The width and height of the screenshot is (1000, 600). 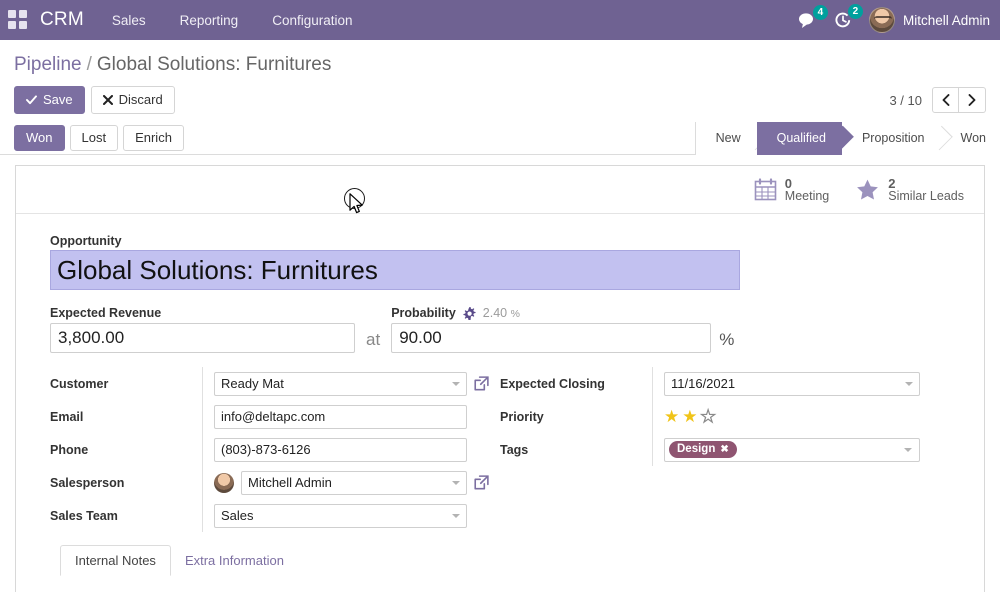 I want to click on priority-label: Priority, so click(x=522, y=416).